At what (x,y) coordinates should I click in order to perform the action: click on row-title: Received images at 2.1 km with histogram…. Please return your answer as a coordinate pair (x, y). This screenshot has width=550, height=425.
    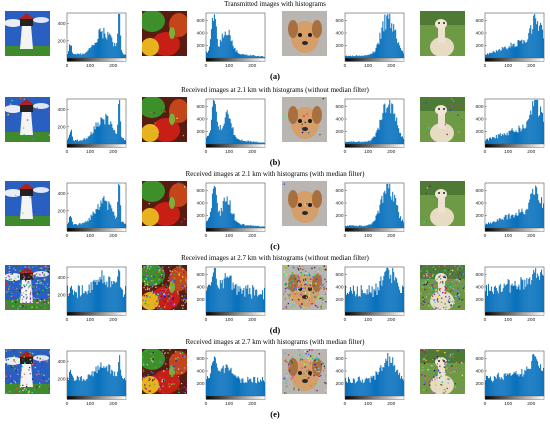
    Looking at the image, I should click on (275, 174).